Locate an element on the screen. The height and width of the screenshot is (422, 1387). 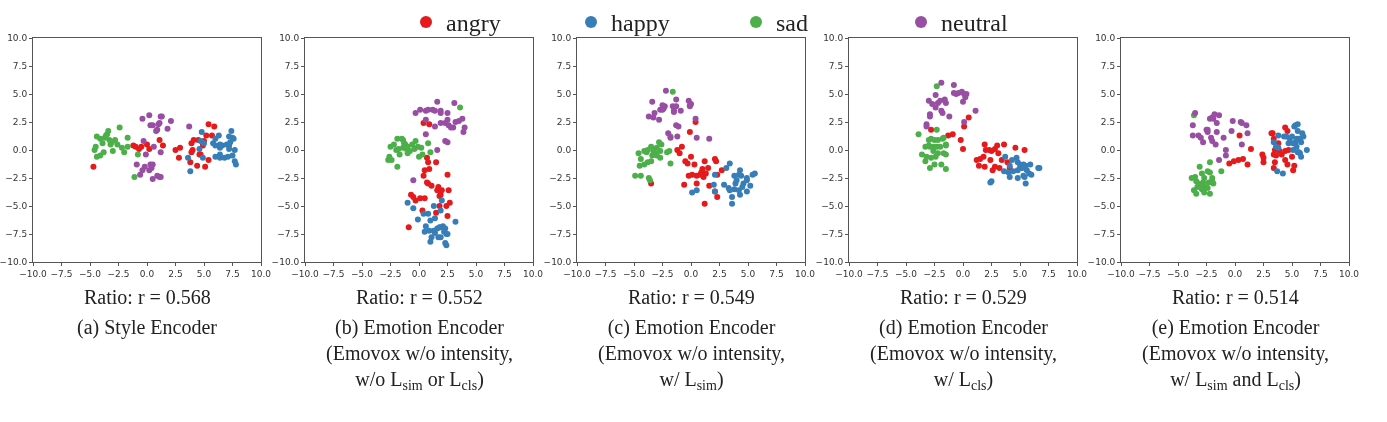
text: (c) Emotion Encoder (Emovox w/o intensity, w/ L$_{sim}$) is located at coordinates (692, 355).